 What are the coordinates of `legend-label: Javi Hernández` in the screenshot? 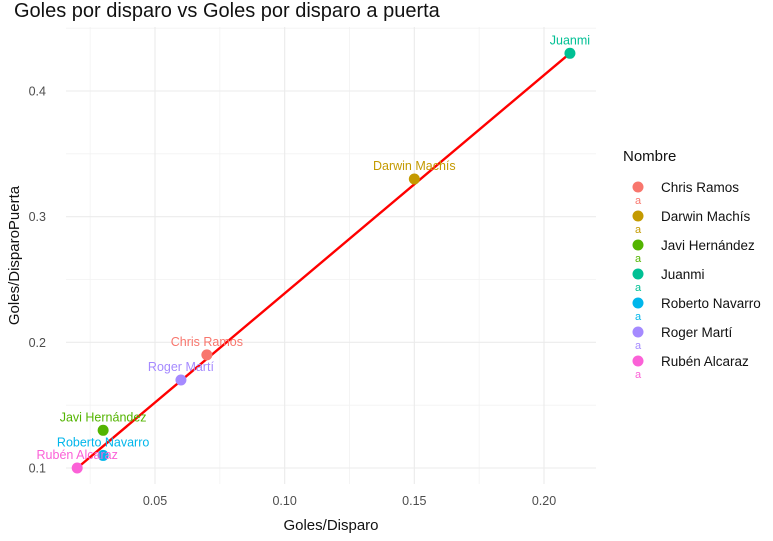 It's located at (708, 245).